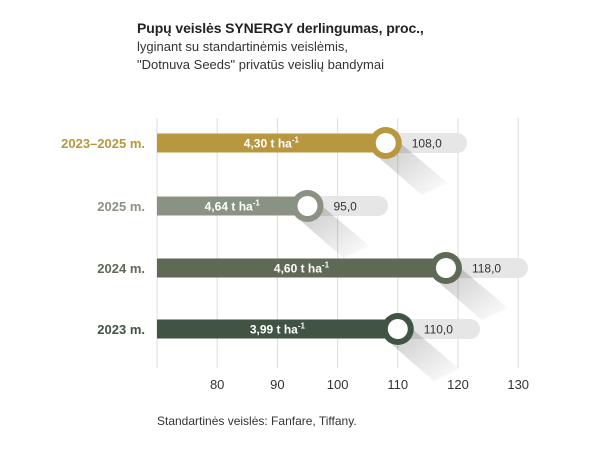 Image resolution: width=593 pixels, height=454 pixels. What do you see at coordinates (397, 384) in the screenshot?
I see `x-tick-label: 110` at bounding box center [397, 384].